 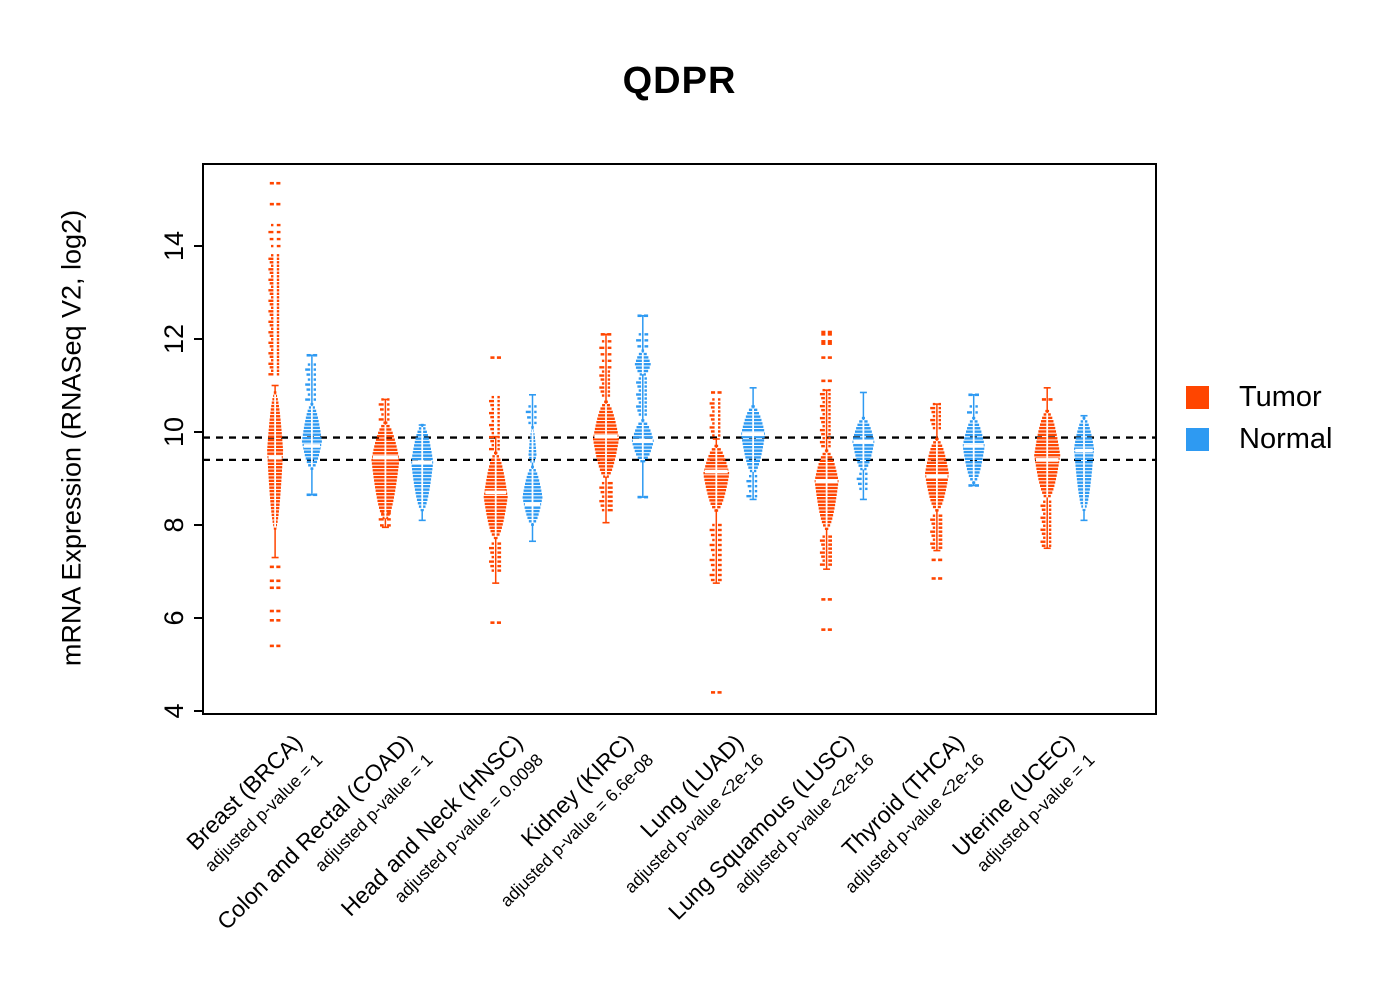 I want to click on legend-item-normal: Normal, so click(x=1259, y=439).